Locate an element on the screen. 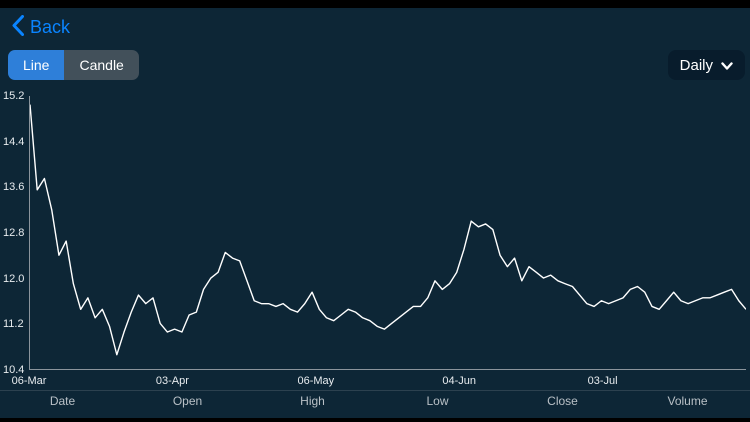  chart-type-segmented-control: Line Candle is located at coordinates (73, 65).